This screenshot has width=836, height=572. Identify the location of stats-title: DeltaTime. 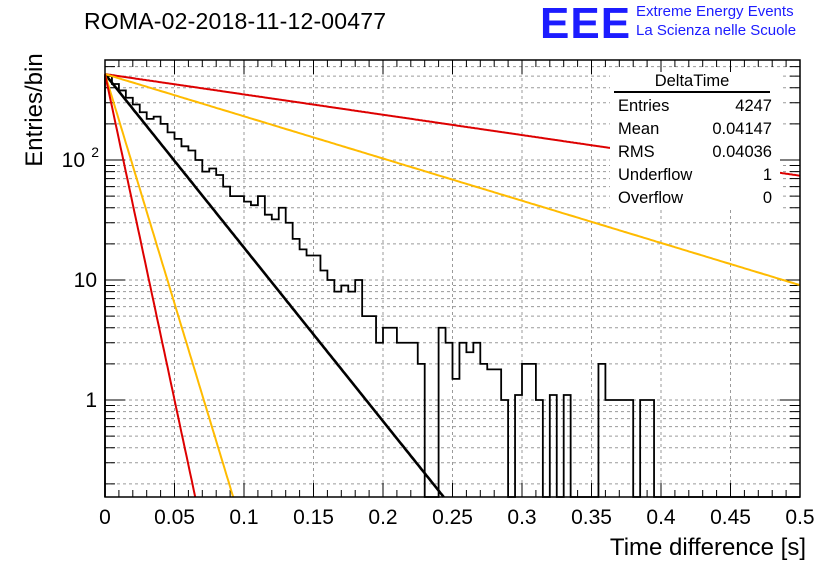
(692, 82).